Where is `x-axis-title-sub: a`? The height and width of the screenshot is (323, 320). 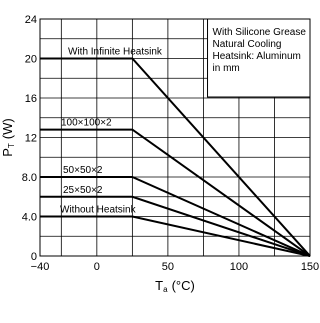 x-axis-title-sub: a is located at coordinates (165, 289).